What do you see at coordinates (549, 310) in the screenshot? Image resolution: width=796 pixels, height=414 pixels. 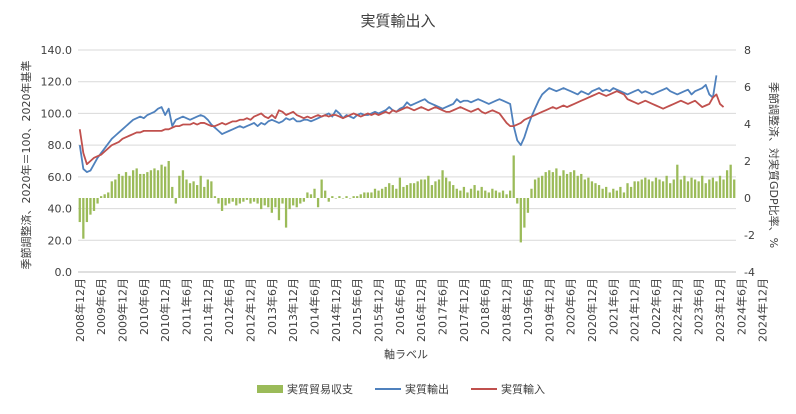 I see `x-tick-label: 2019年12月` at bounding box center [549, 310].